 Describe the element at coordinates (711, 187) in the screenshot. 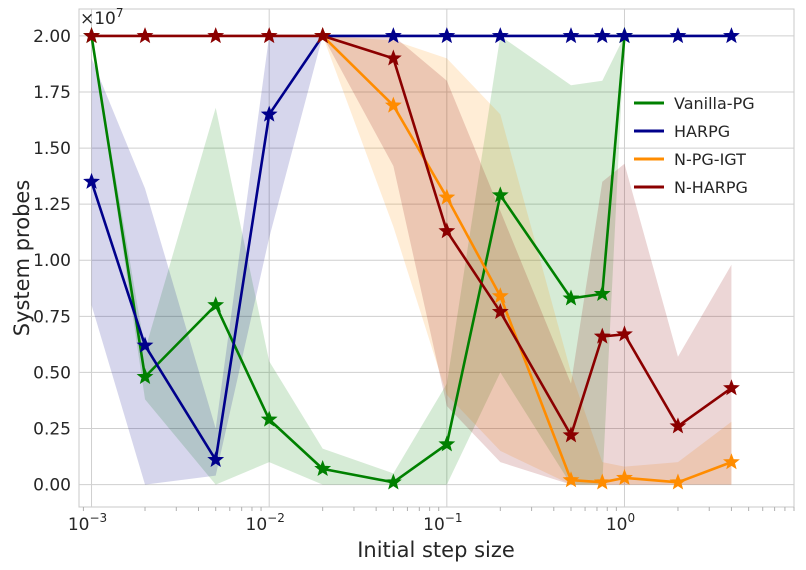

I see `legend-label-n-harpg: N-HARPG` at that location.